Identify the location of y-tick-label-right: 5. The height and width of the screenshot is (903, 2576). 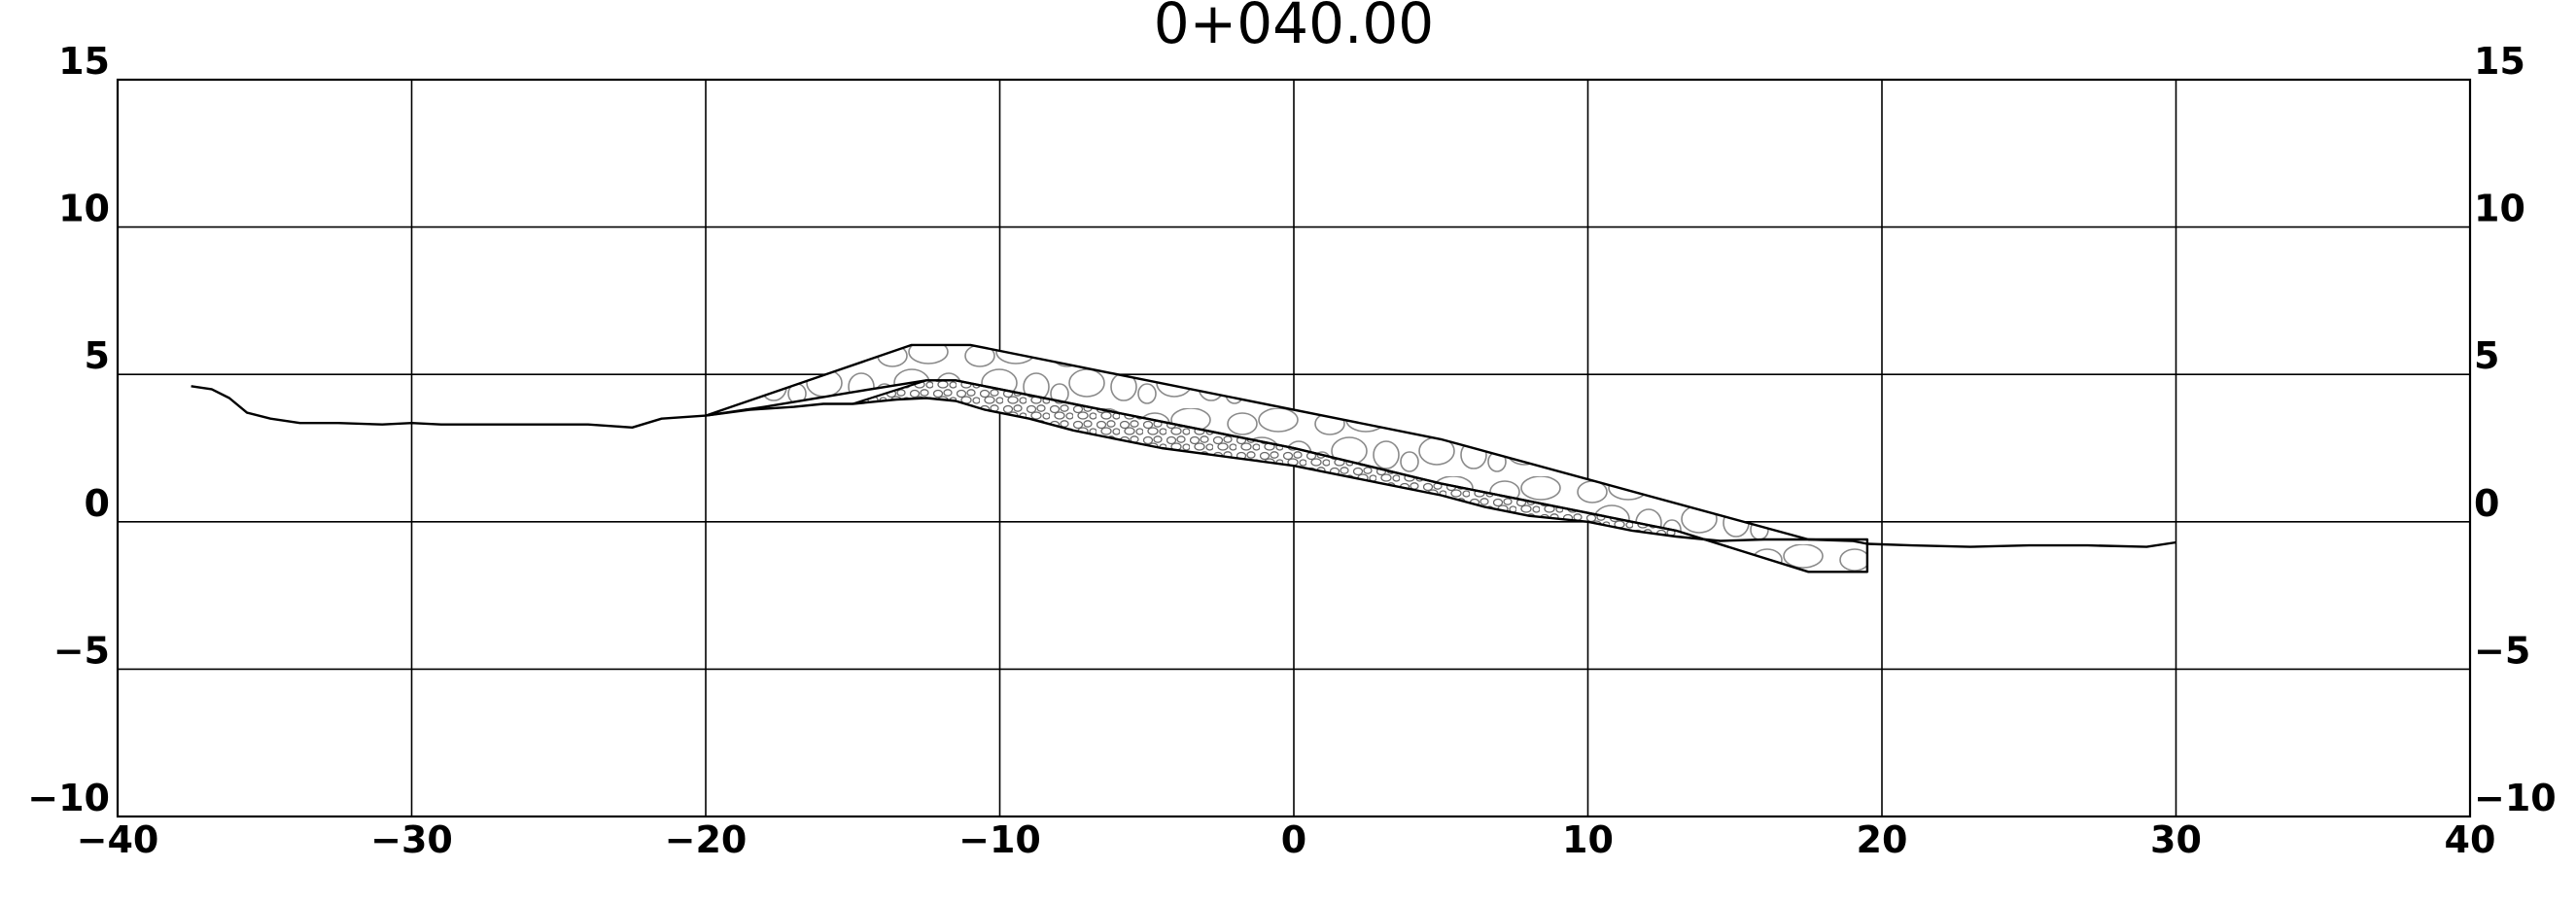
(2486, 355).